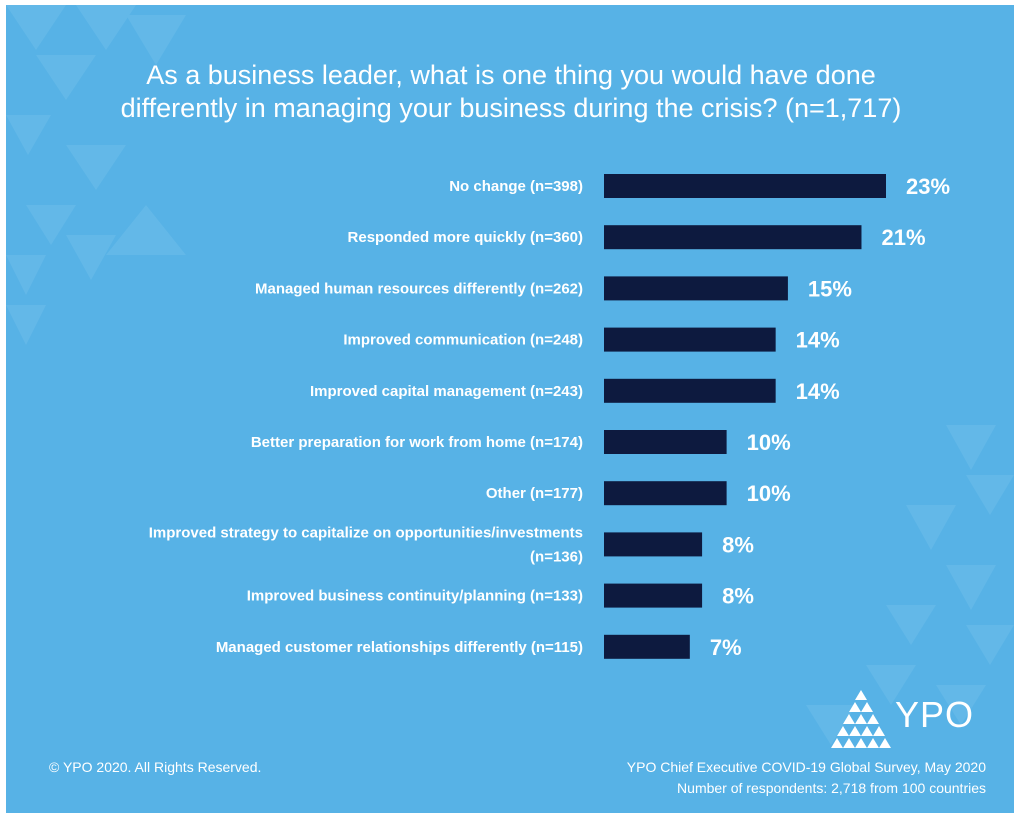  I want to click on category-label-4: Improved communication (n=248), so click(463, 340).